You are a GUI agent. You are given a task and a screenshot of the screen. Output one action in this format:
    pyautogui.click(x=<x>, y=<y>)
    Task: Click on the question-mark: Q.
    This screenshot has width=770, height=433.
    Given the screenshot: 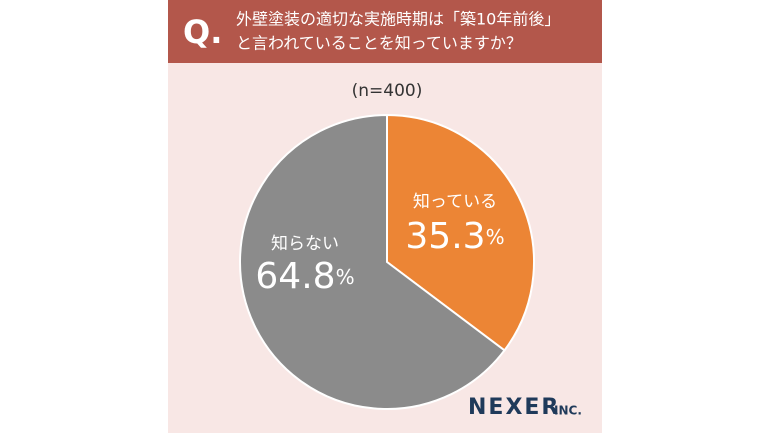 What is the action you would take?
    pyautogui.click(x=202, y=32)
    